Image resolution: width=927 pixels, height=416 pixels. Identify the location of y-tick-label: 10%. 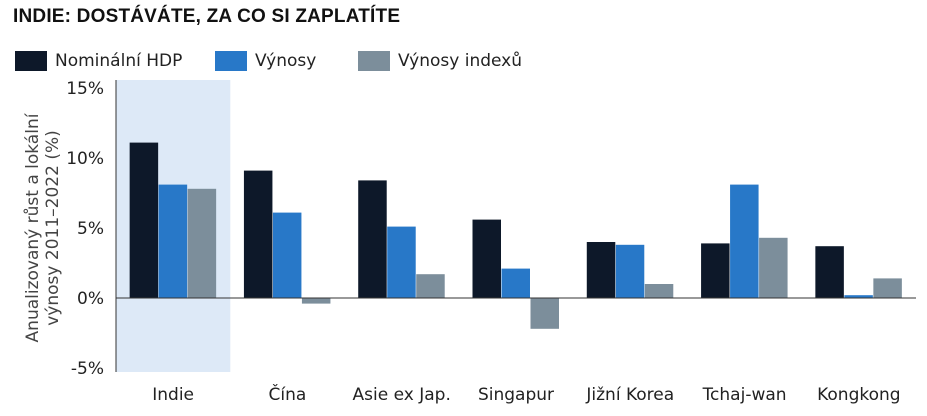
(85, 159).